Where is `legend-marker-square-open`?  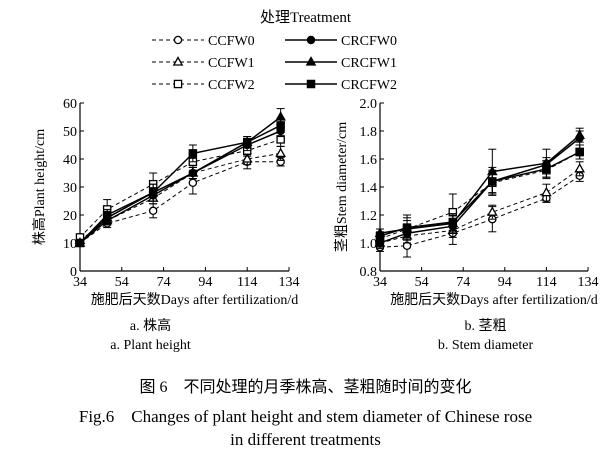 legend-marker-square-open is located at coordinates (178, 84).